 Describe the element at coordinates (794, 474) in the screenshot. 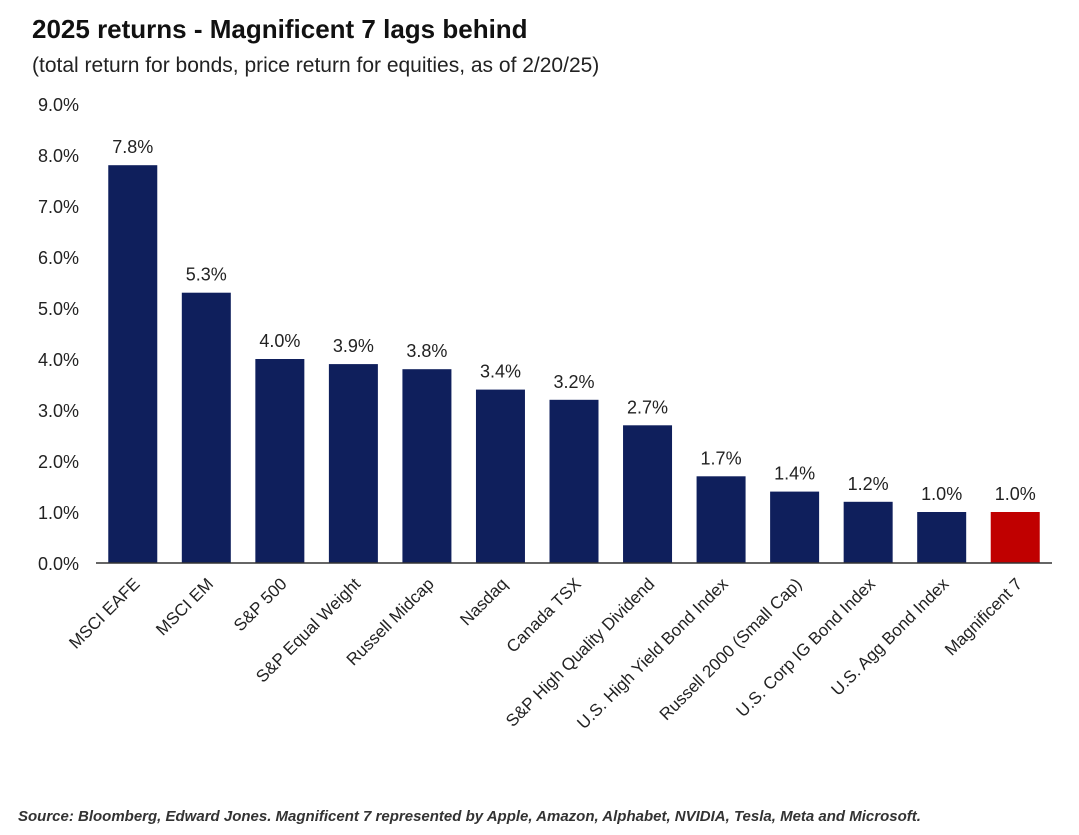

I see `data-label: 1.4%` at that location.